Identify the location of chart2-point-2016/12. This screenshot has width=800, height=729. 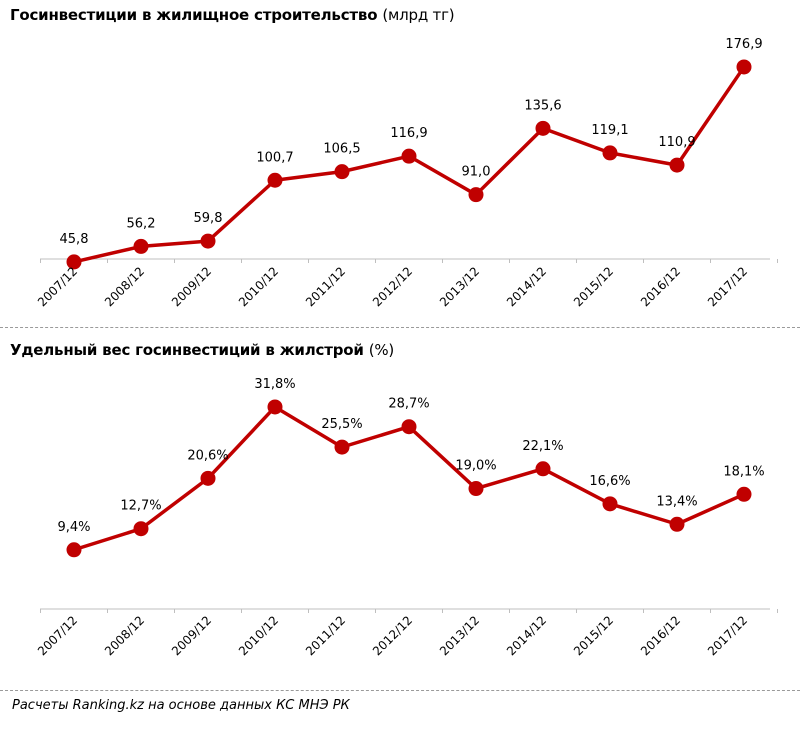
(677, 524).